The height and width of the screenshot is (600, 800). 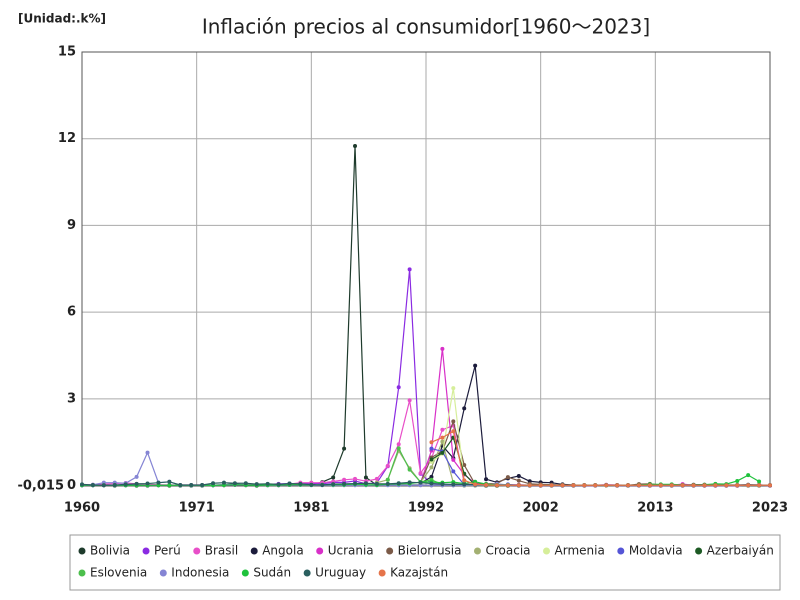 I want to click on legend-label: Eslovenia, so click(x=118, y=573).